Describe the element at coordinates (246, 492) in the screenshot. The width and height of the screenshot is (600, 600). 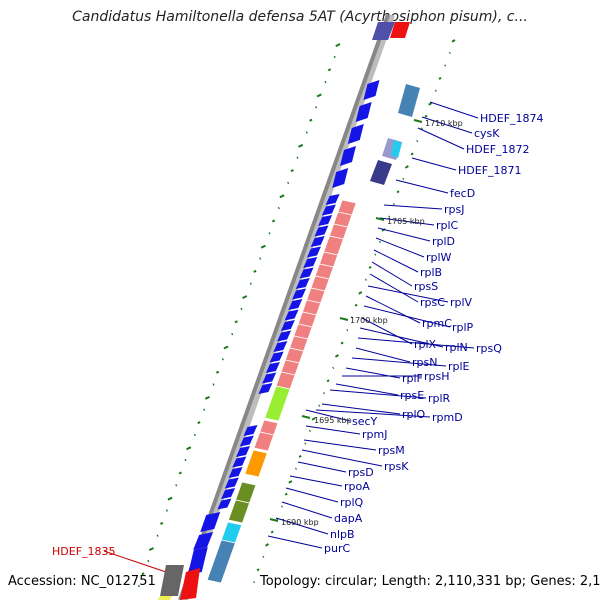
I see `gene-block-rpoa` at that location.